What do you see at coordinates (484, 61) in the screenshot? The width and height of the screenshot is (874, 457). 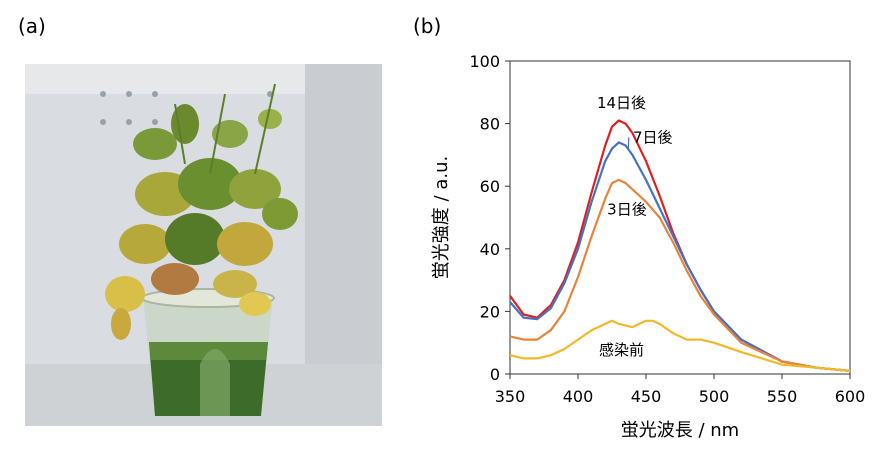 I see `y-tick-label: 100` at bounding box center [484, 61].